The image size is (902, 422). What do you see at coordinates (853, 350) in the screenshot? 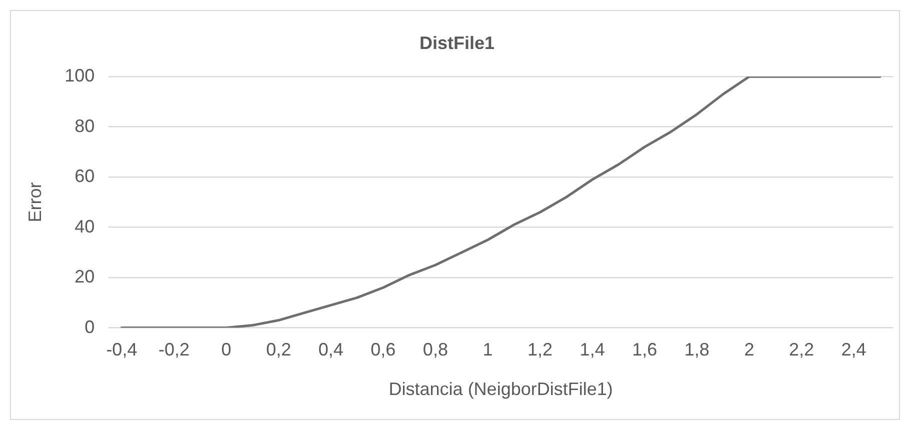
I see `x-tick-label: 2,4` at bounding box center [853, 350].